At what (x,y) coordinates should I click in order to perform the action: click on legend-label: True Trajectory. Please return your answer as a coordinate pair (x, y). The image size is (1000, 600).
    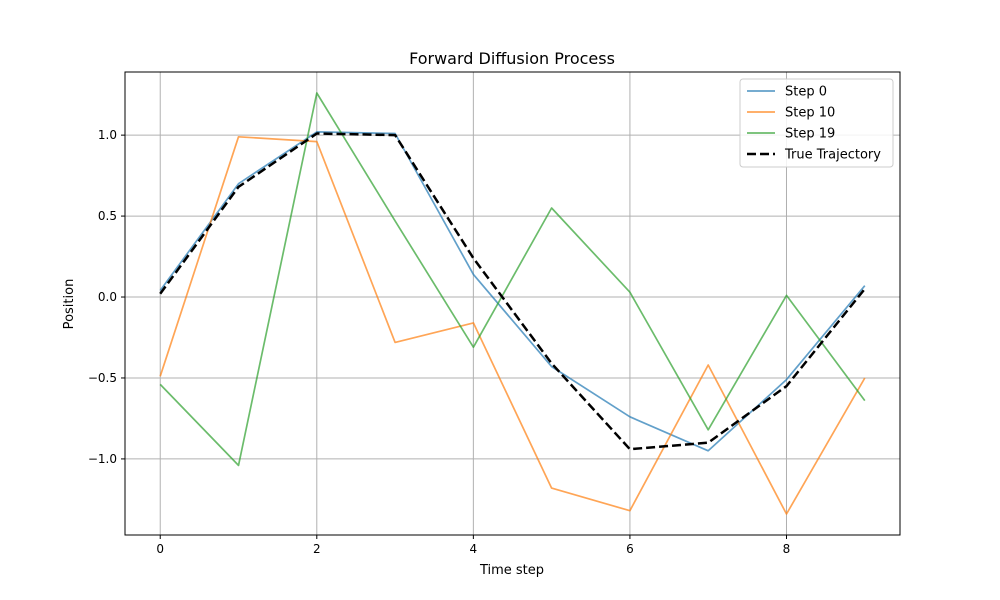
    Looking at the image, I should click on (832, 155).